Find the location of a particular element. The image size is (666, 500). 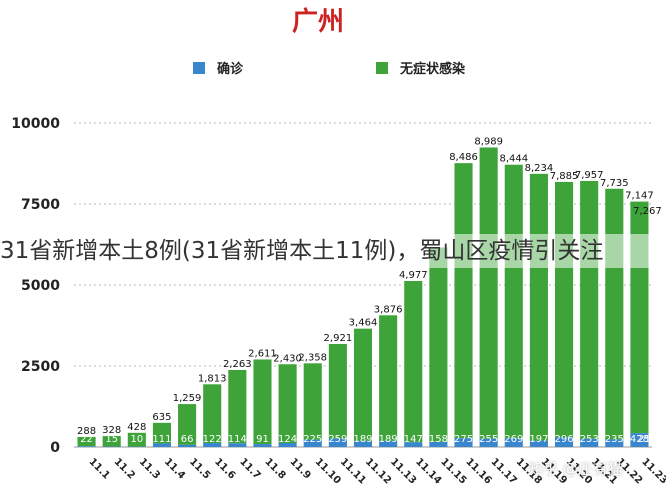

x-tick-label: 11.4 is located at coordinates (174, 468).